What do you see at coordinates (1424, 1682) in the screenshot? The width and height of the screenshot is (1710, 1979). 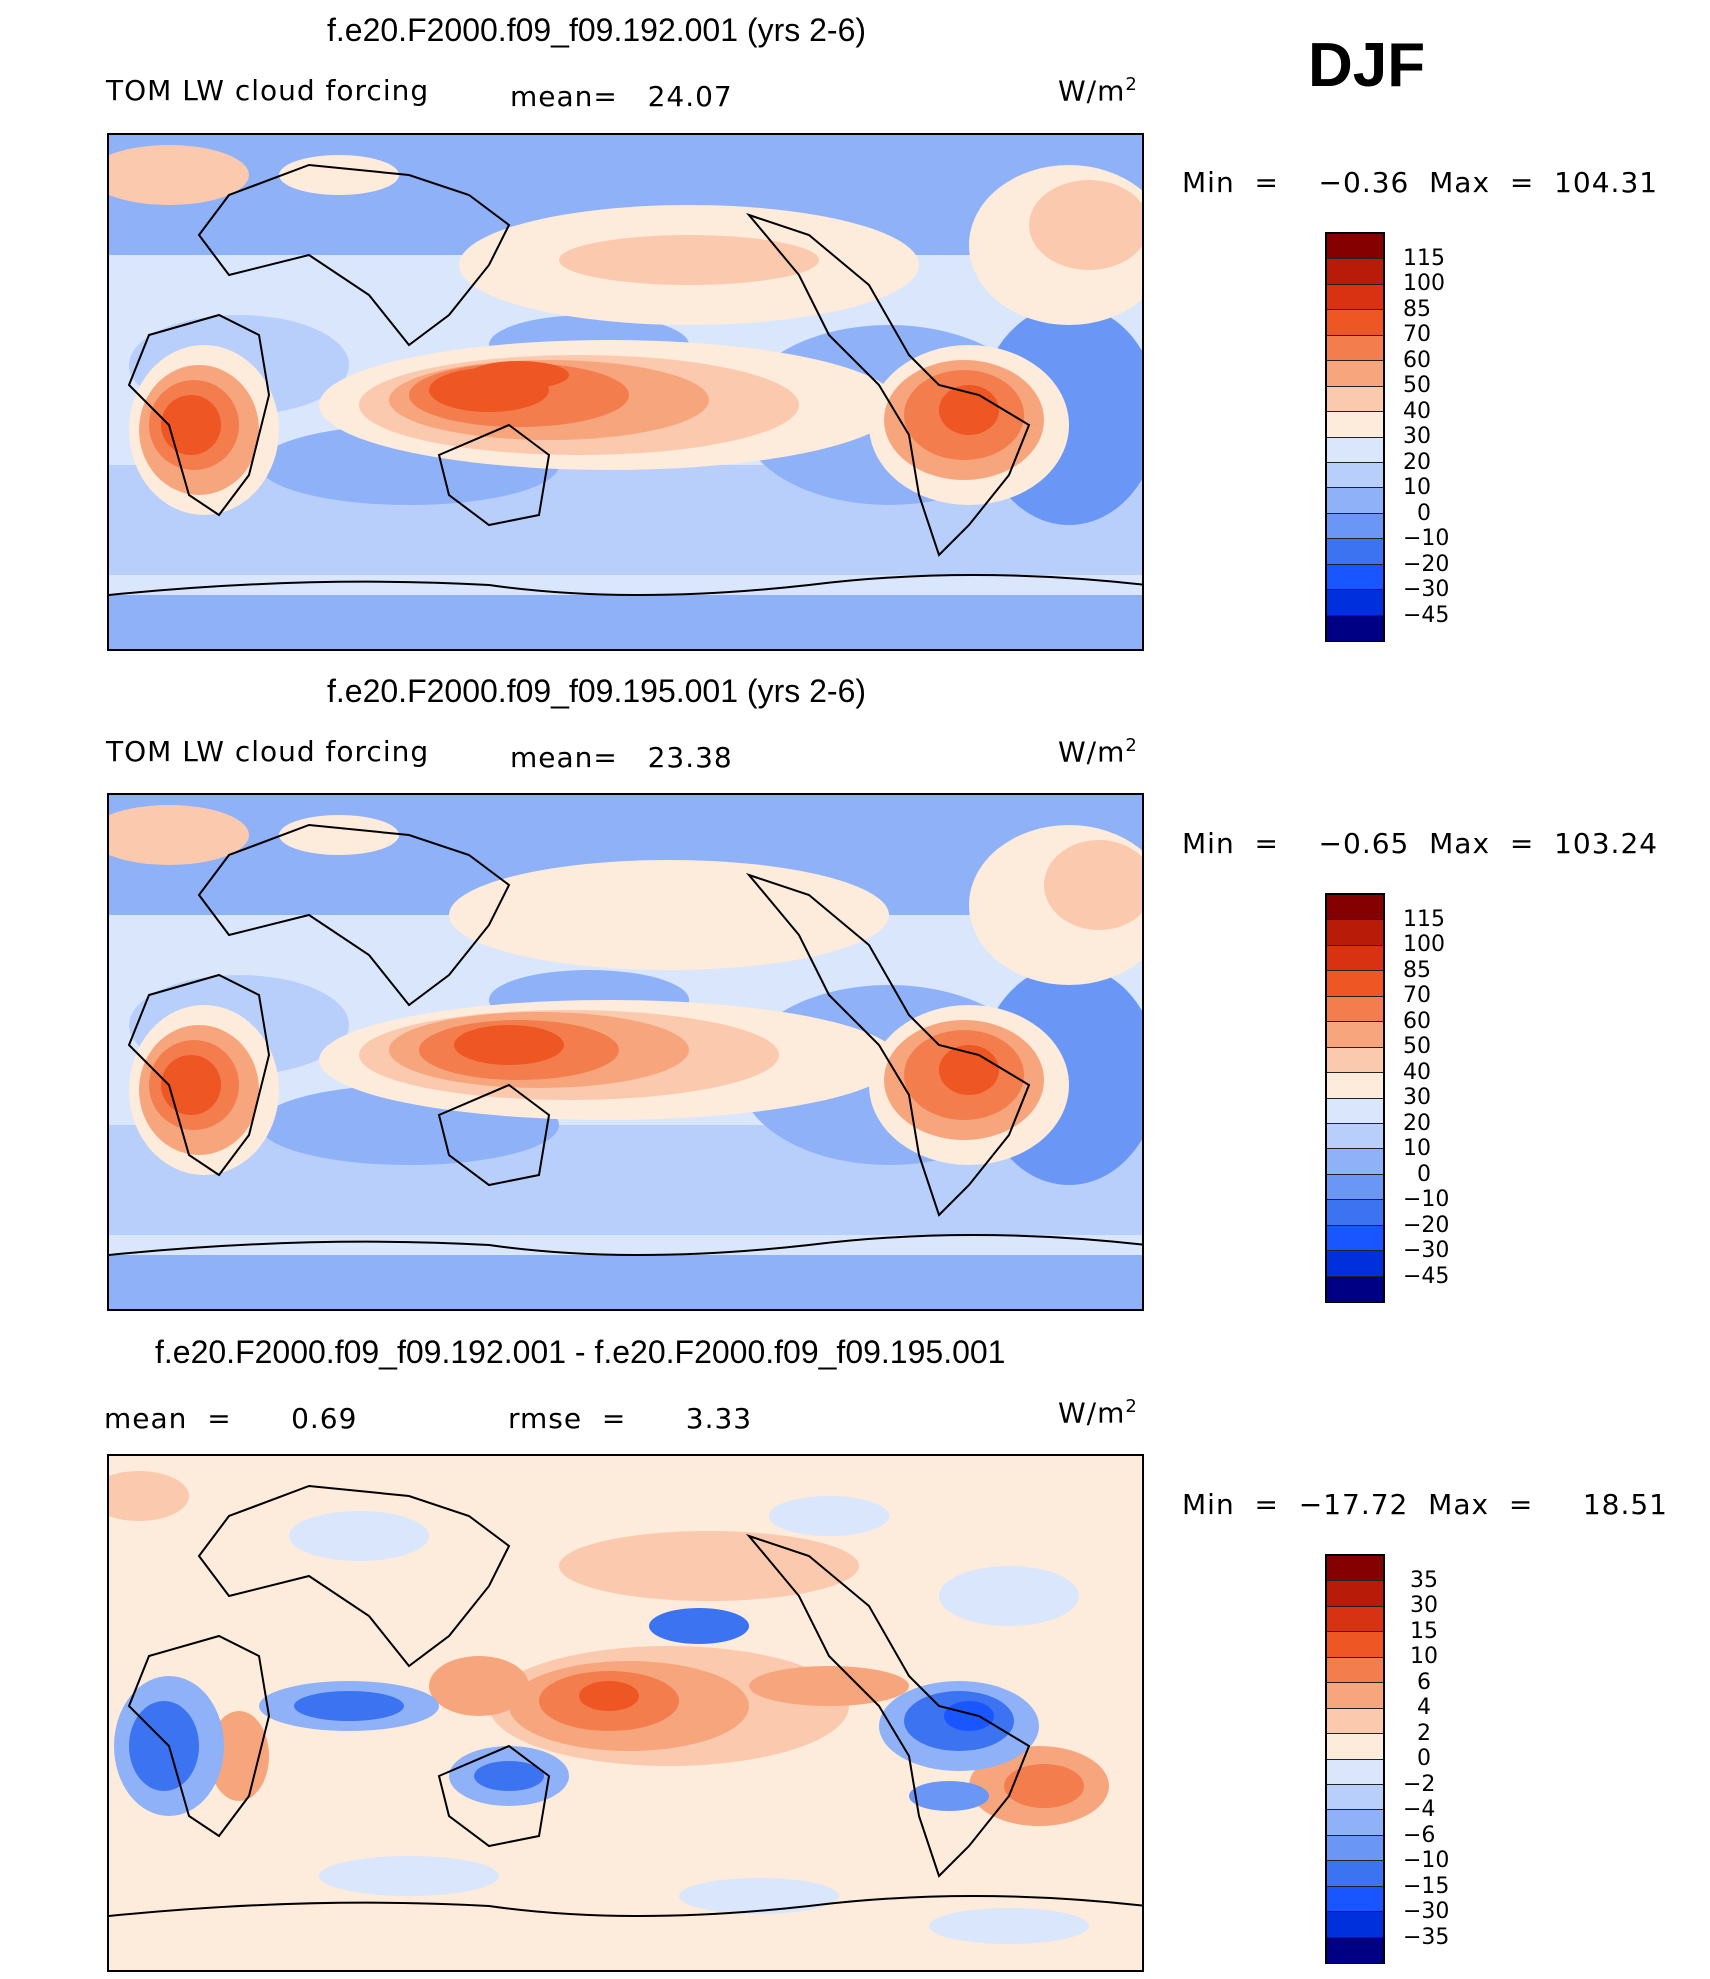 I see `tick-label: 6` at bounding box center [1424, 1682].